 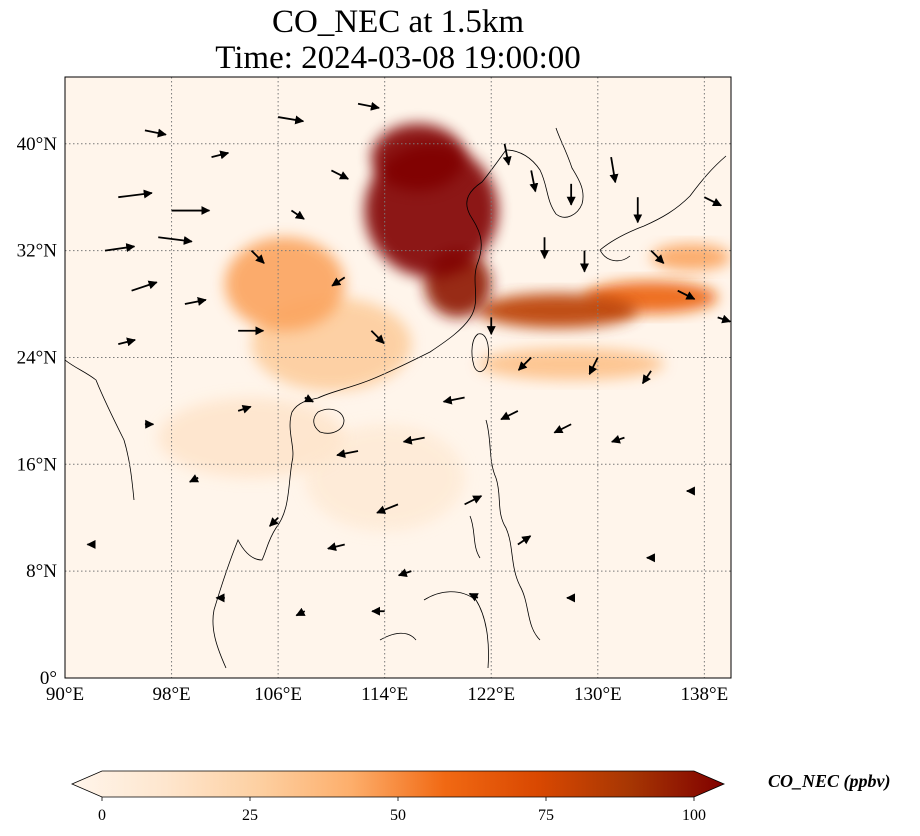 I want to click on colorbar-label: CO_NEC (ppbv), so click(x=829, y=781).